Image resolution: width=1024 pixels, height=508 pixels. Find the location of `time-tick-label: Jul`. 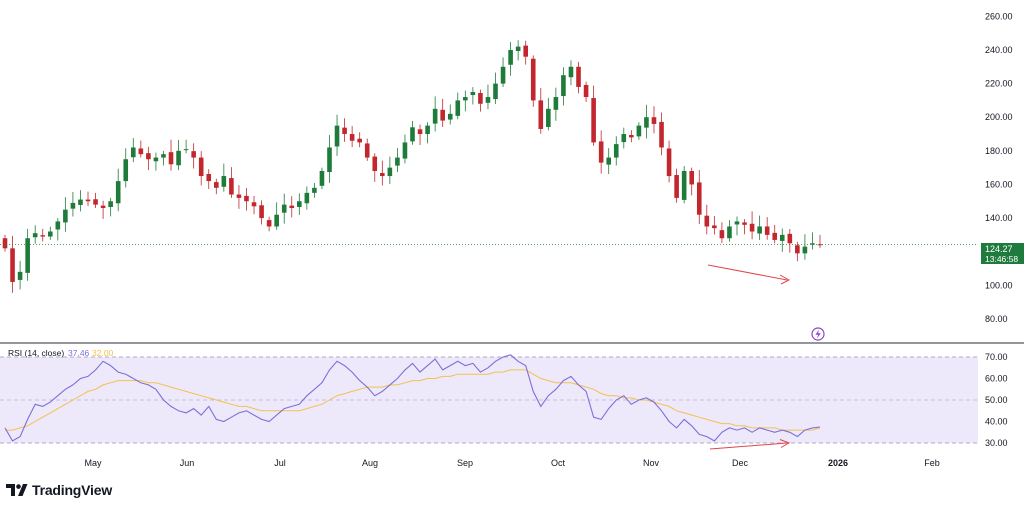

time-tick-label: Jul is located at coordinates (280, 463).